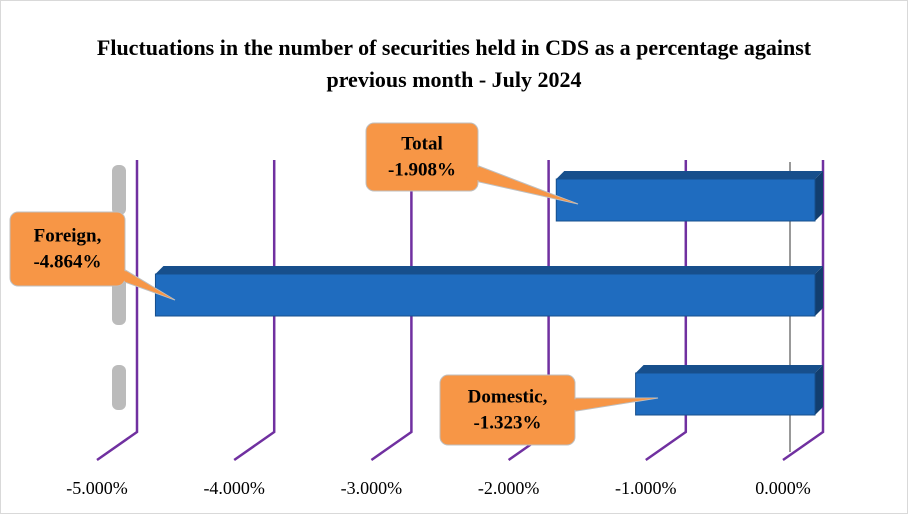 This screenshot has width=908, height=514. I want to click on data-label-category: Total, so click(422, 143).